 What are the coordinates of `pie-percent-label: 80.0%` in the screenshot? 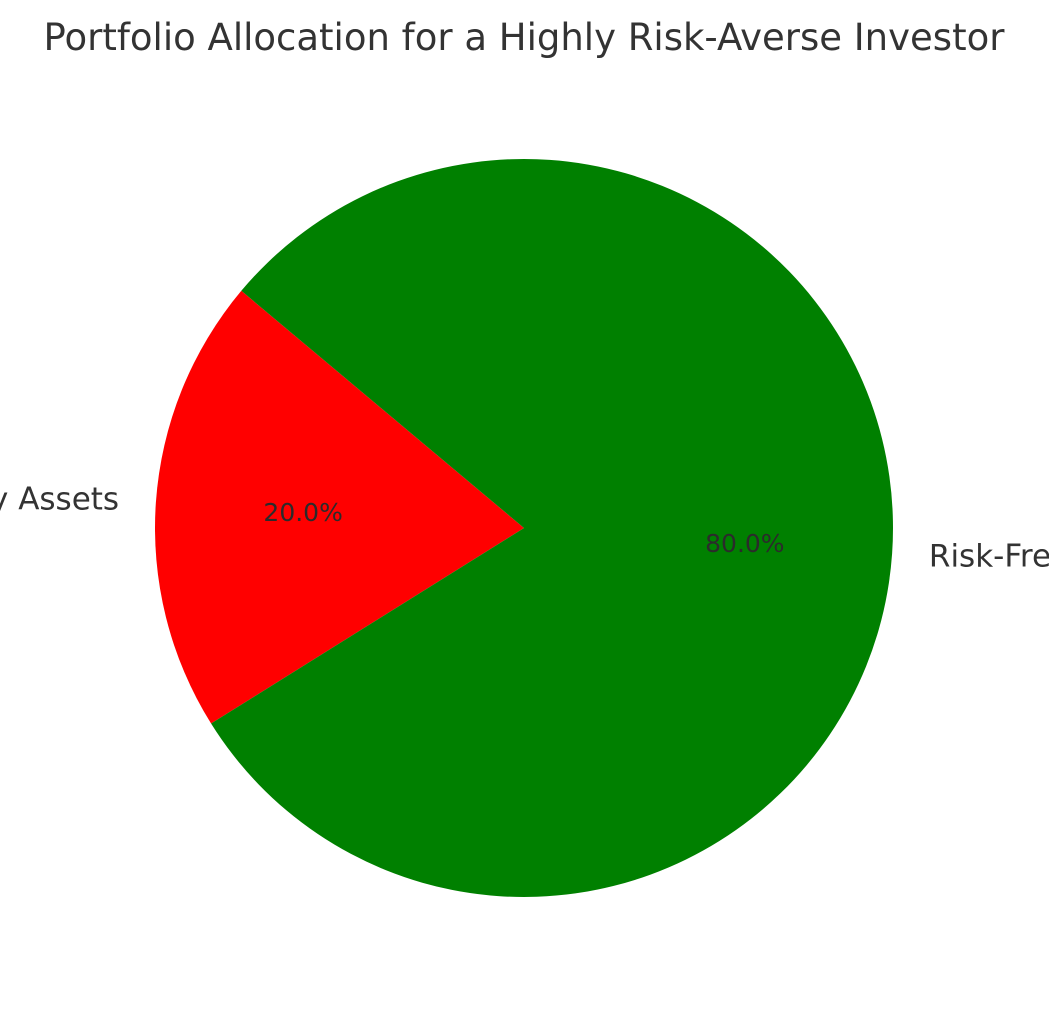 It's located at (744, 543).